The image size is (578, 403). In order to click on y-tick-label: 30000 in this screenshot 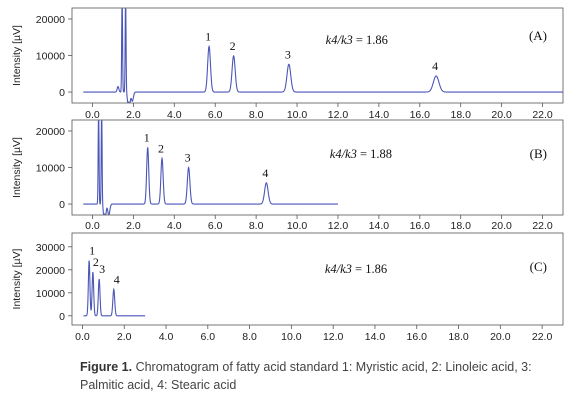, I will do `click(50, 248)`.